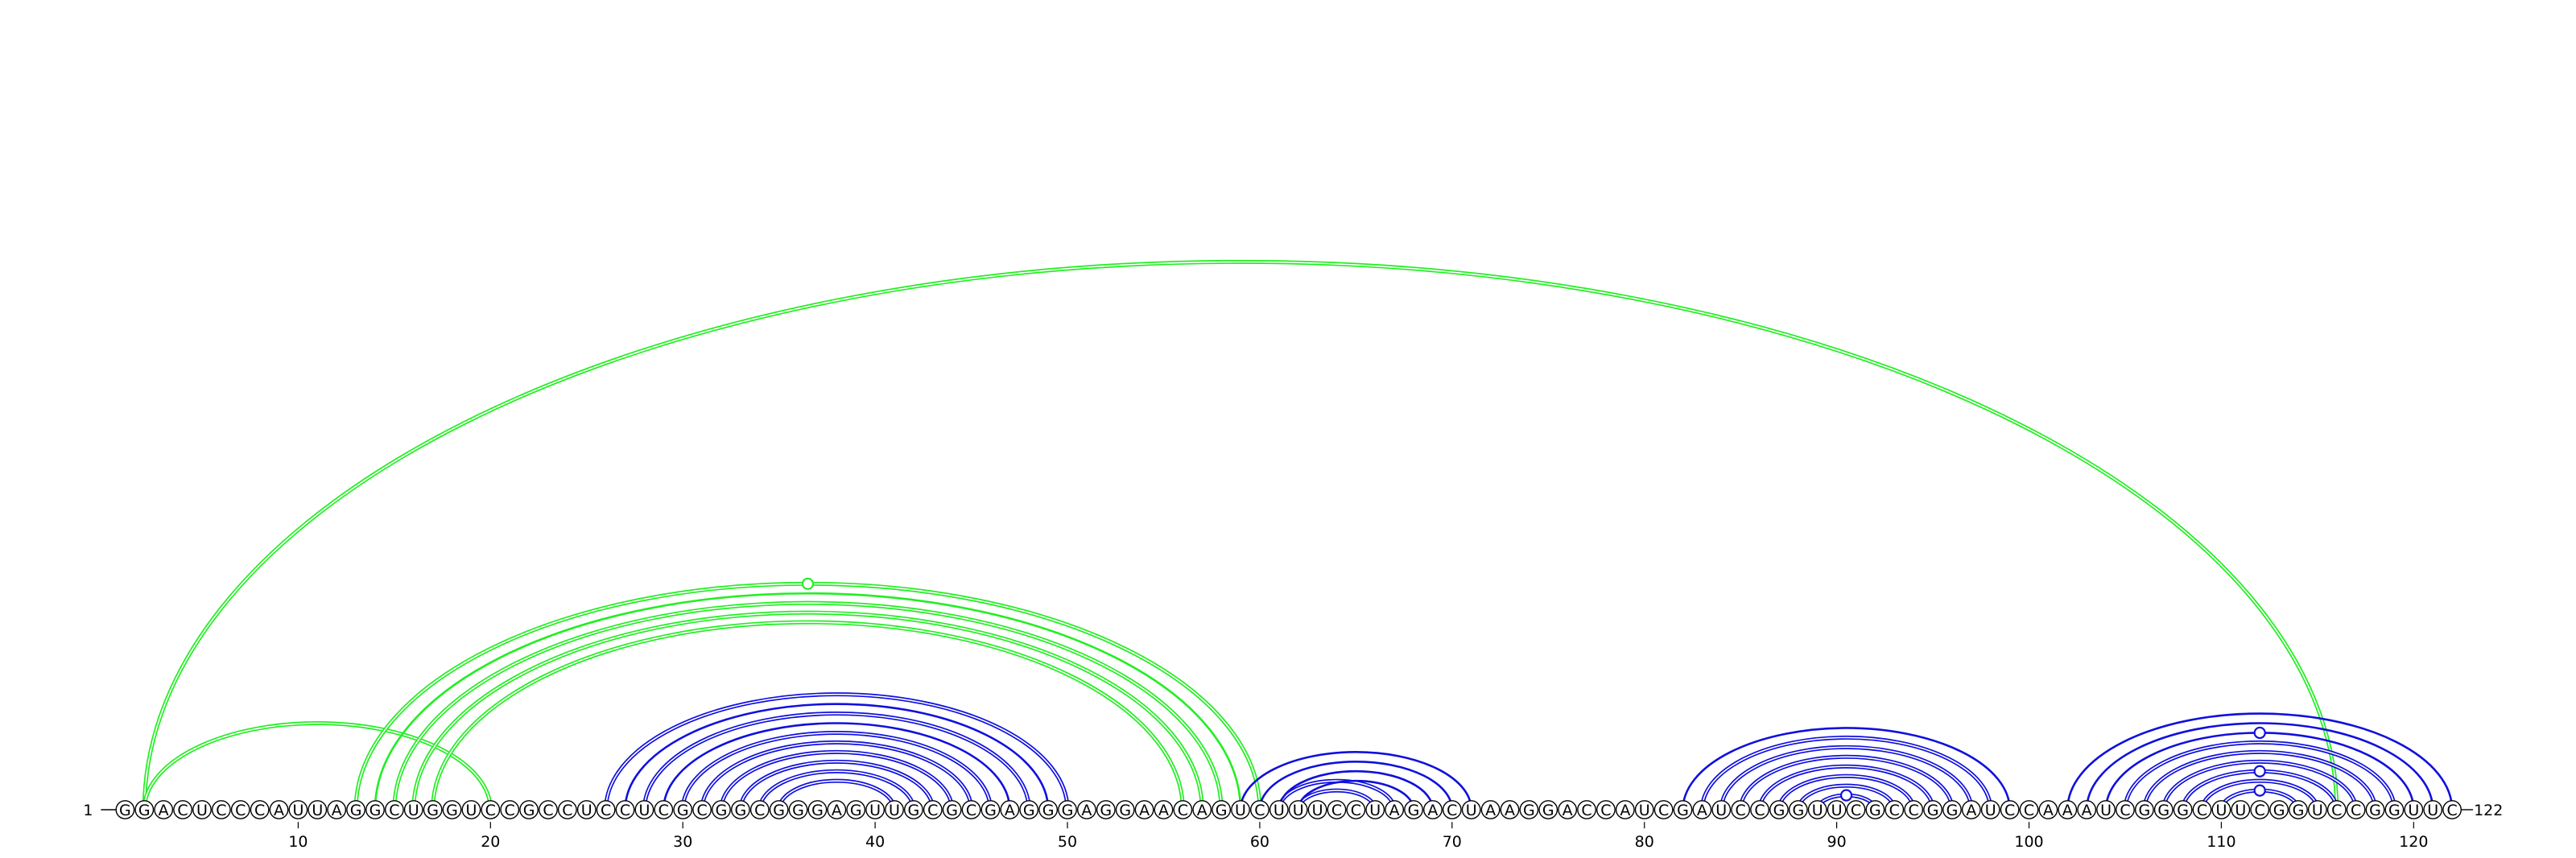 This screenshot has height=858, width=2576. What do you see at coordinates (1759, 809) in the screenshot?
I see `nucleotide-86: C` at bounding box center [1759, 809].